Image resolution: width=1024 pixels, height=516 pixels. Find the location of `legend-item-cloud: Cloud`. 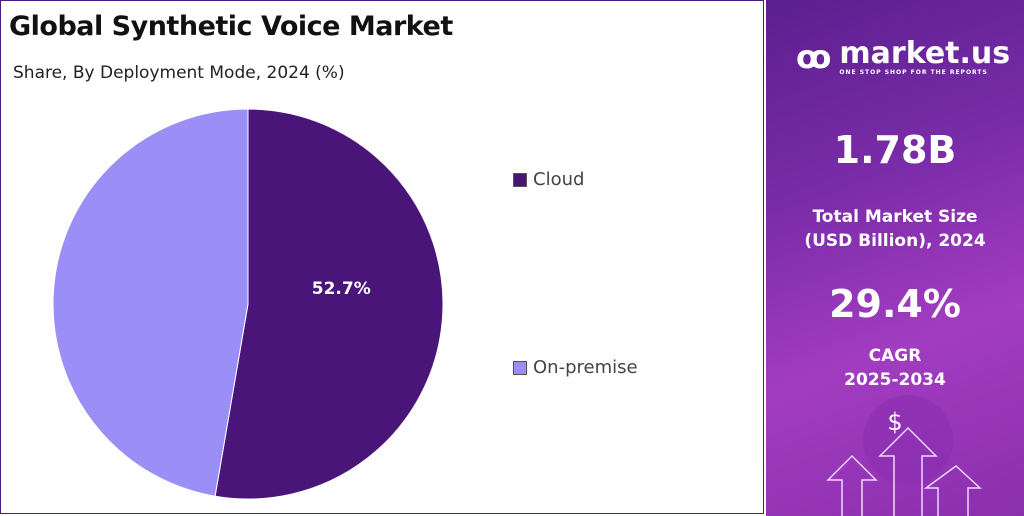

legend-item-cloud: Cloud is located at coordinates (548, 179).